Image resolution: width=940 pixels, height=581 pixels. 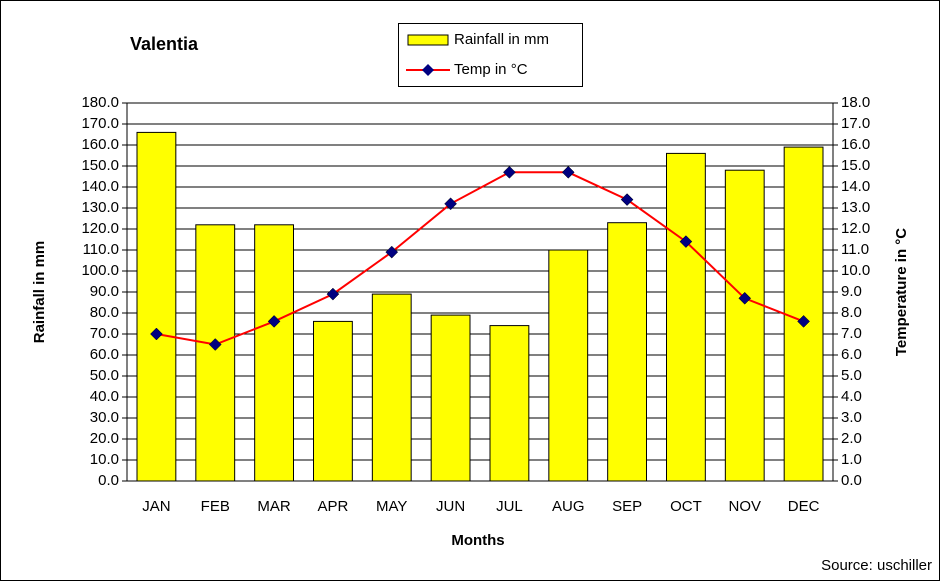 What do you see at coordinates (274, 506) in the screenshot?
I see `x-tick-label: MAR` at bounding box center [274, 506].